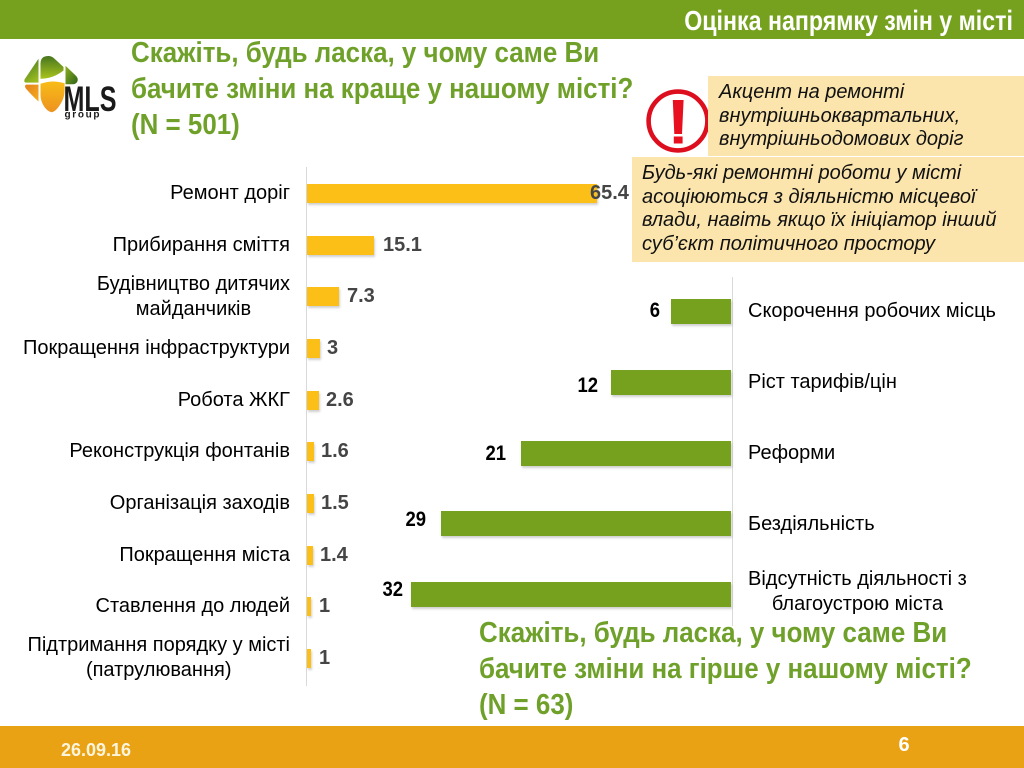  What do you see at coordinates (82, 115) in the screenshot?
I see `svg-text: group` at bounding box center [82, 115].